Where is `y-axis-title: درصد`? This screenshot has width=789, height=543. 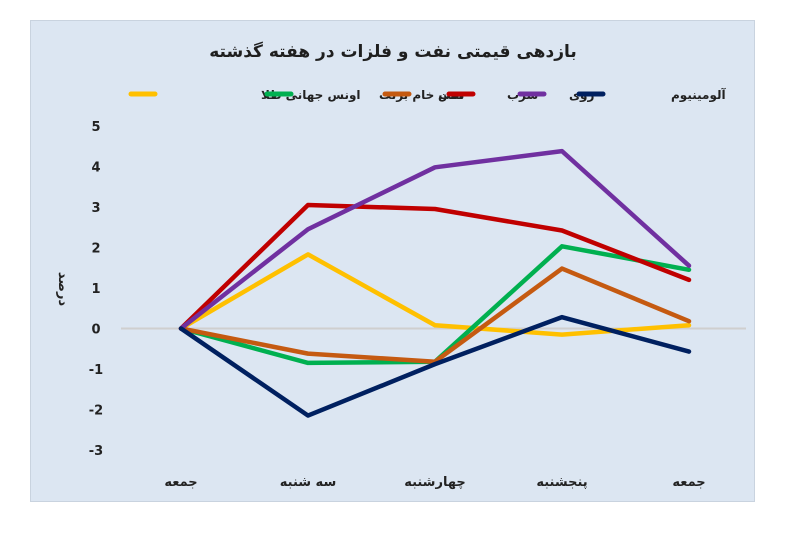 y-axis-title: درصد is located at coordinates (62, 289).